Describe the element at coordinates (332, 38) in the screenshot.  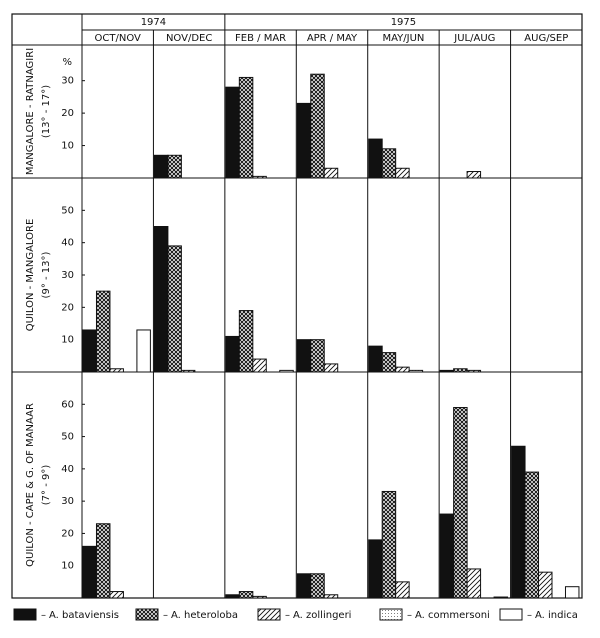
I see `column-label: APR / MAY` at that location.